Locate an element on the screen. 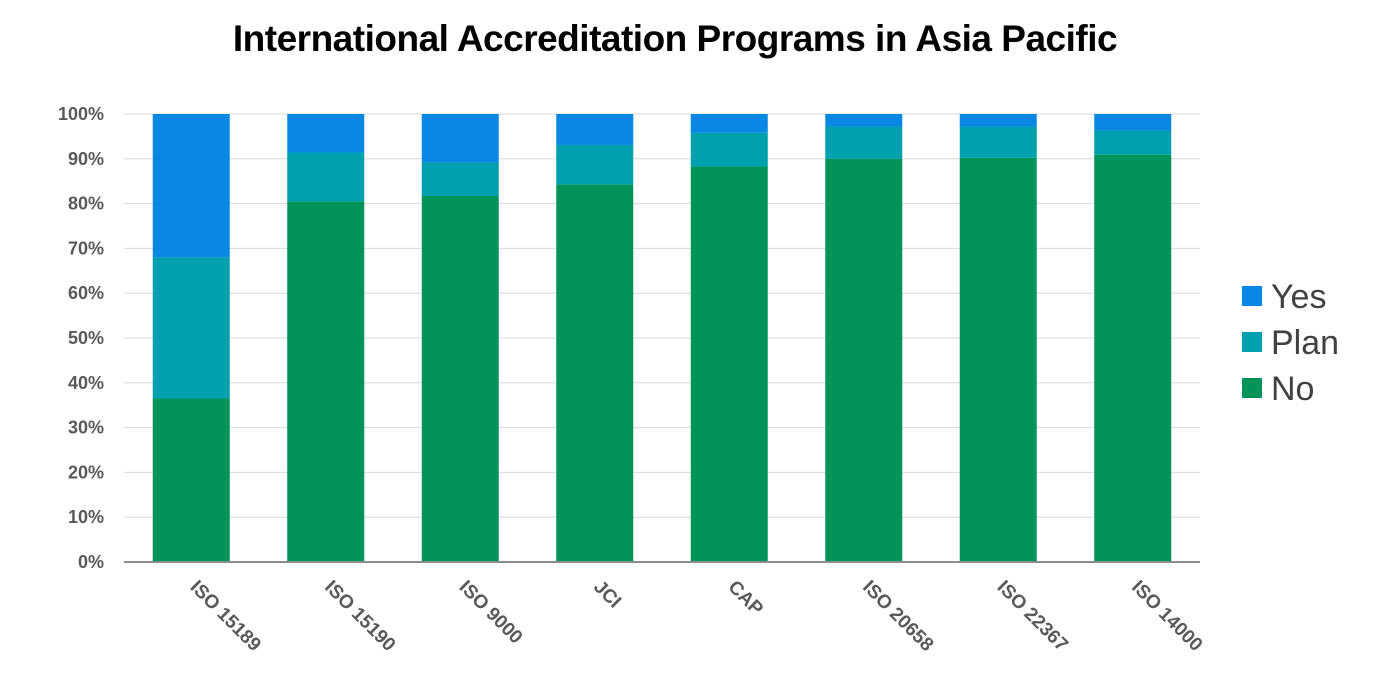 Image resolution: width=1382 pixels, height=696 pixels. legend: Yes Plan No is located at coordinates (1290, 343).